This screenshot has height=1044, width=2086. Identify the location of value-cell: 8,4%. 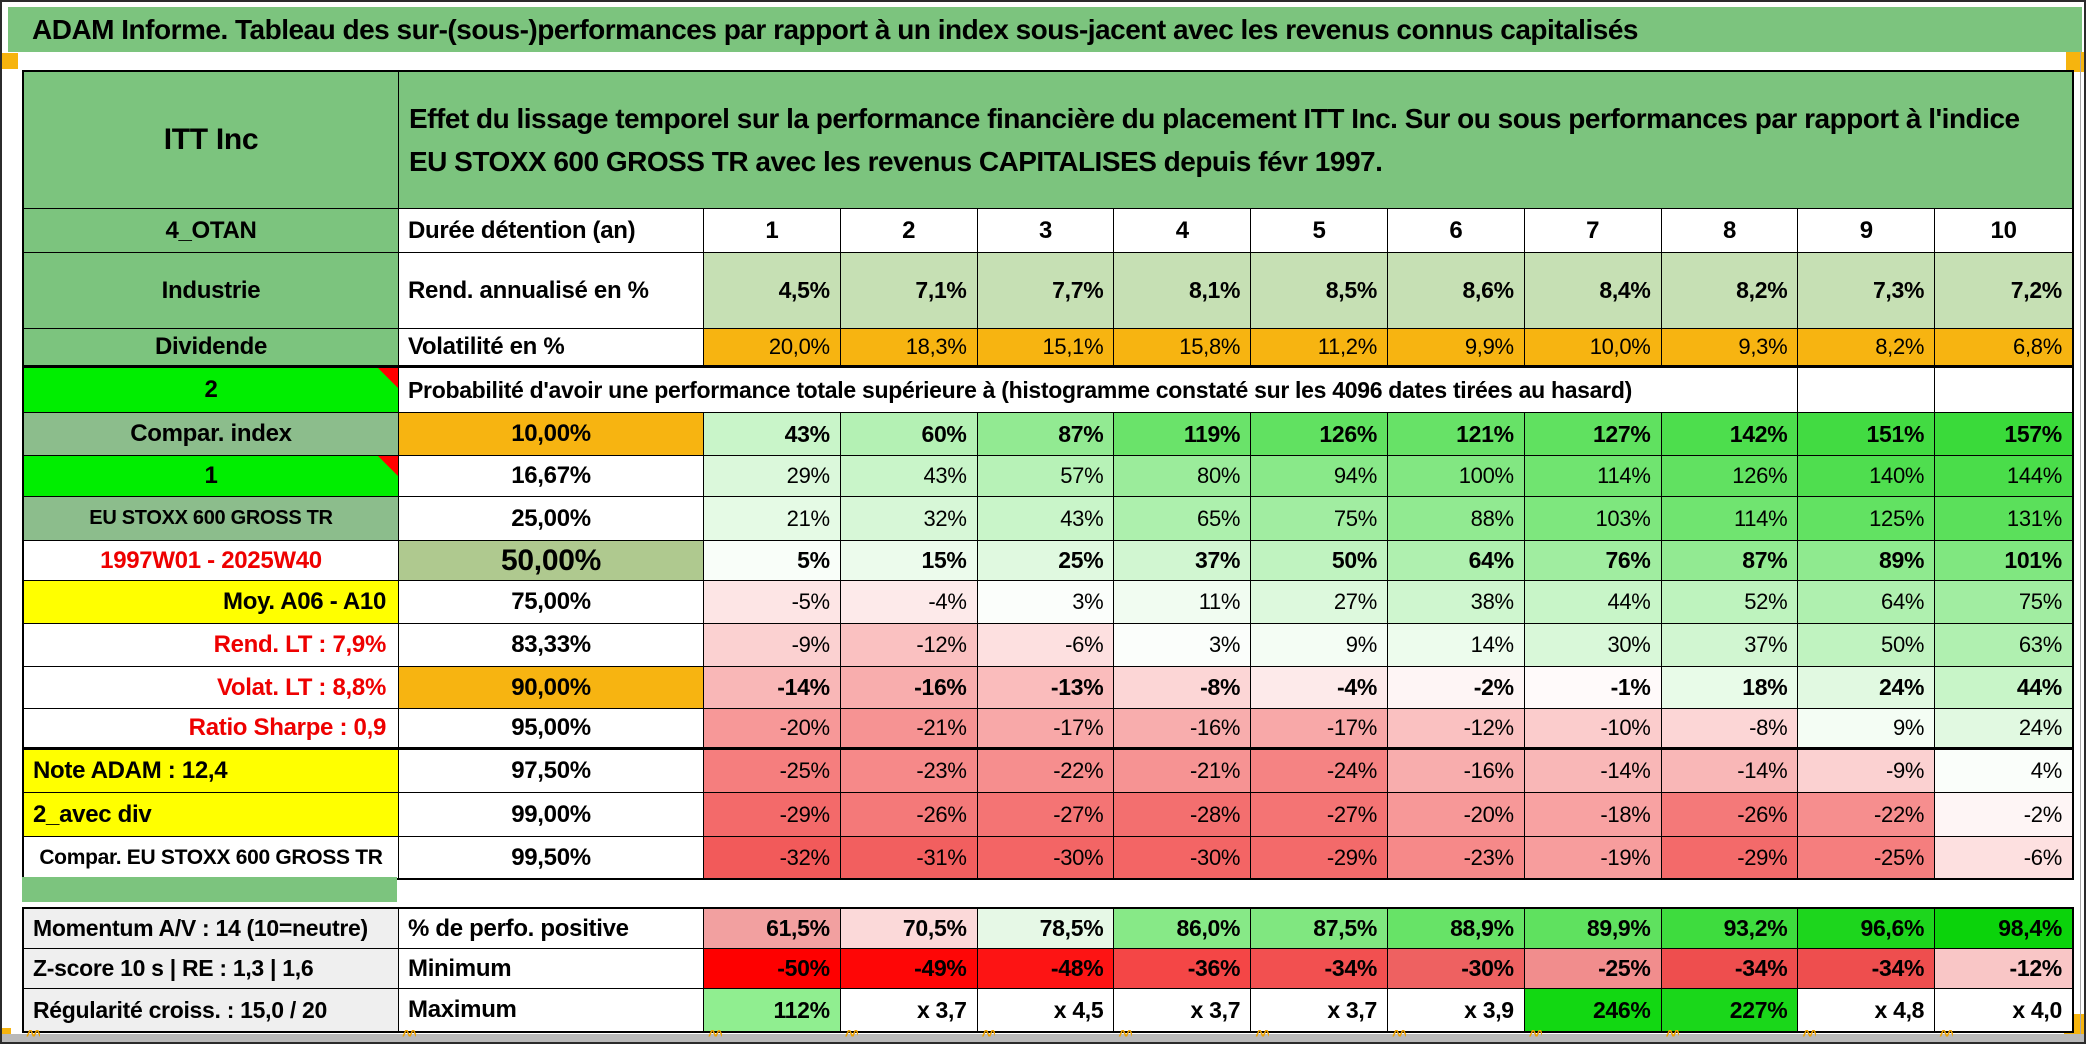
(1593, 291).